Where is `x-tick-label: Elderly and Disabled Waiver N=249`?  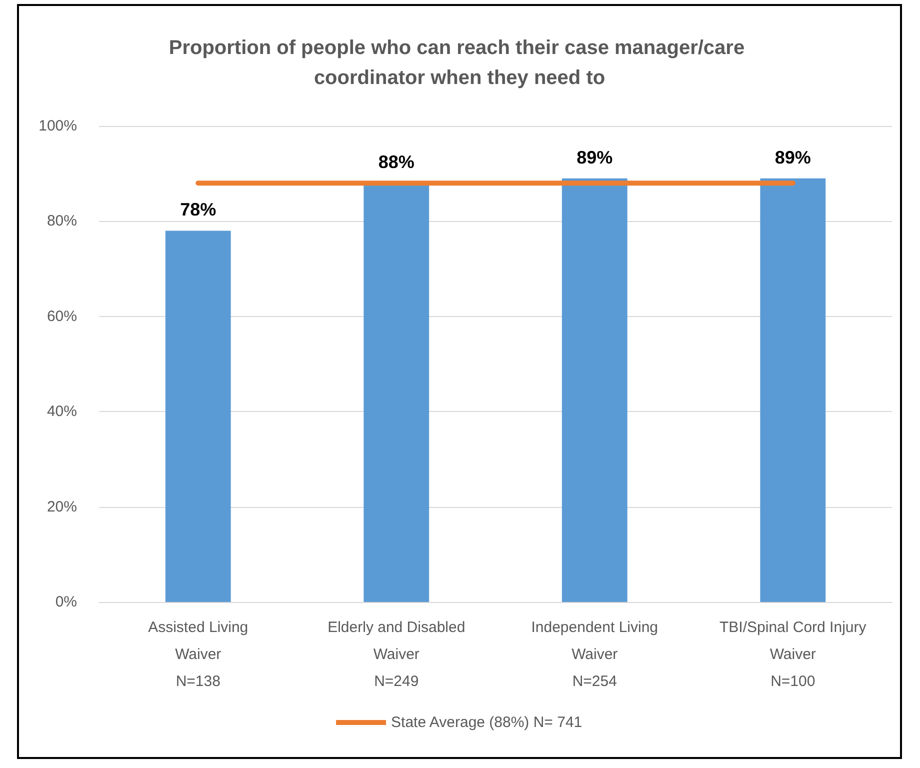 x-tick-label: Elderly and Disabled Waiver N=249 is located at coordinates (397, 654).